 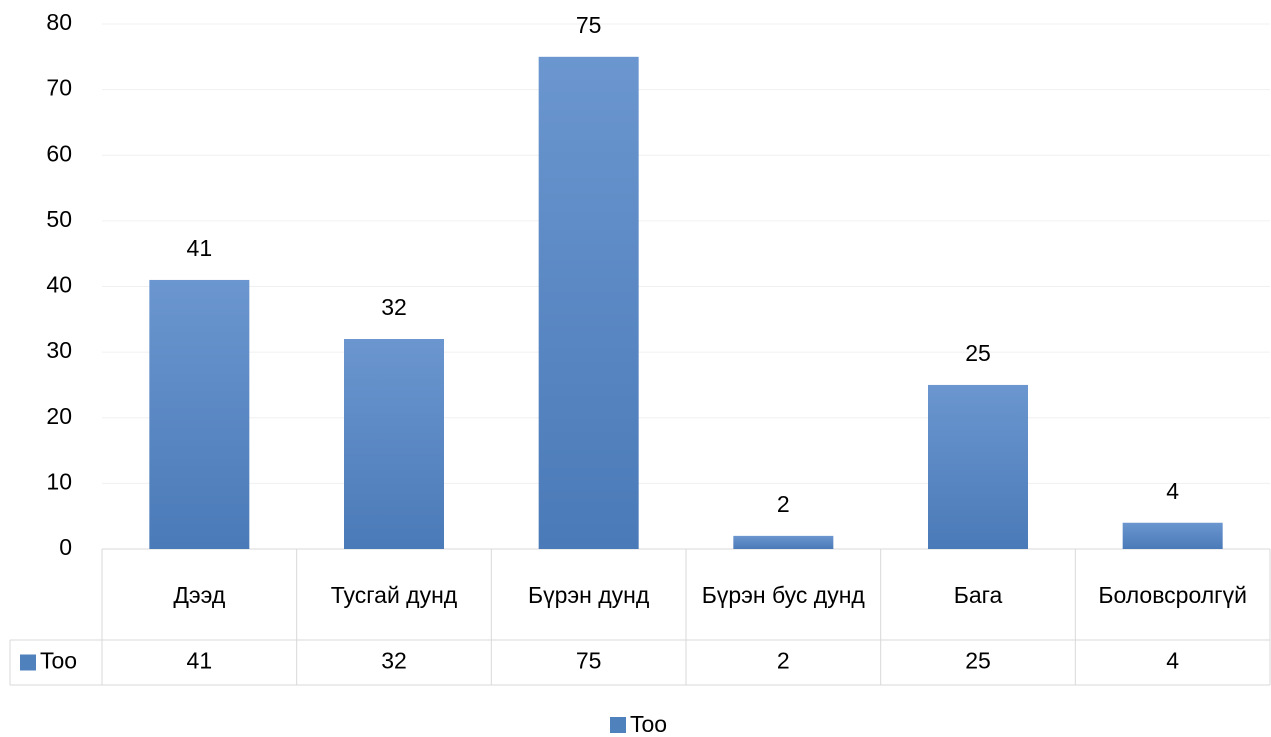 I want to click on y-tick-label: 30, so click(x=59, y=350).